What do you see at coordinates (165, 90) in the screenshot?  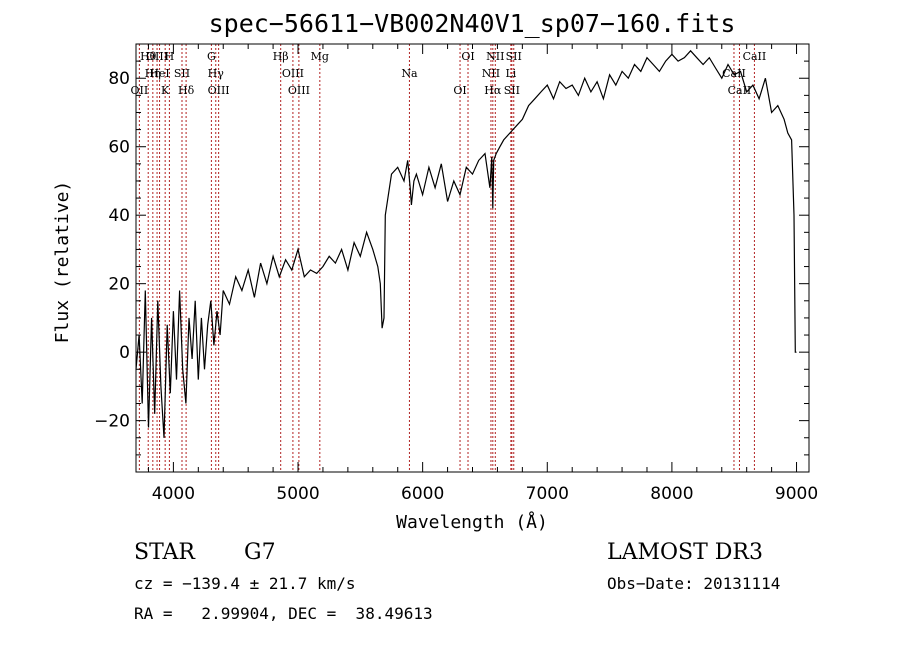 I see `line-label: K` at bounding box center [165, 90].